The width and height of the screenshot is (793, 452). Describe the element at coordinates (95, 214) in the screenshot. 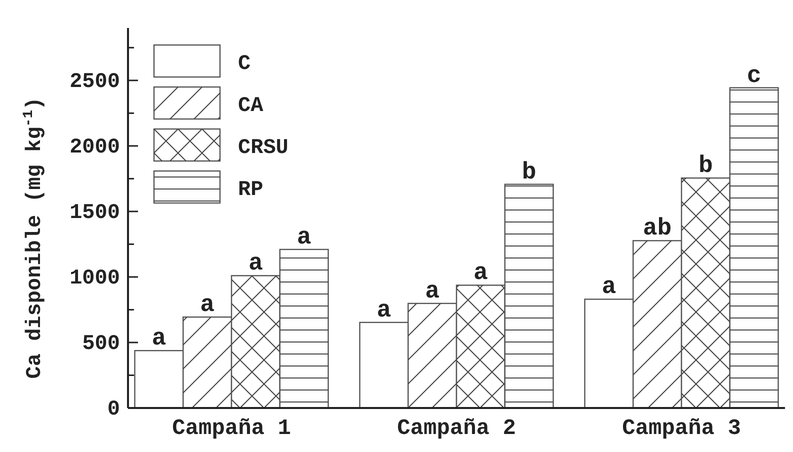

I see `y-tick-label: 1500` at that location.